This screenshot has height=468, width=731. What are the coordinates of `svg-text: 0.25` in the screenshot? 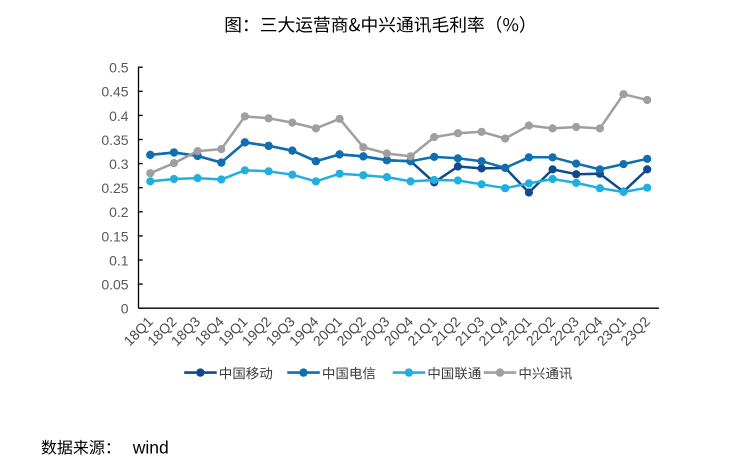 It's located at (114, 188).